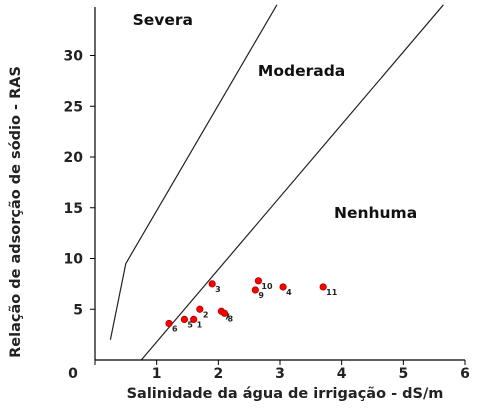  What do you see at coordinates (261, 295) in the screenshot?
I see `data-point-label: 9` at bounding box center [261, 295].